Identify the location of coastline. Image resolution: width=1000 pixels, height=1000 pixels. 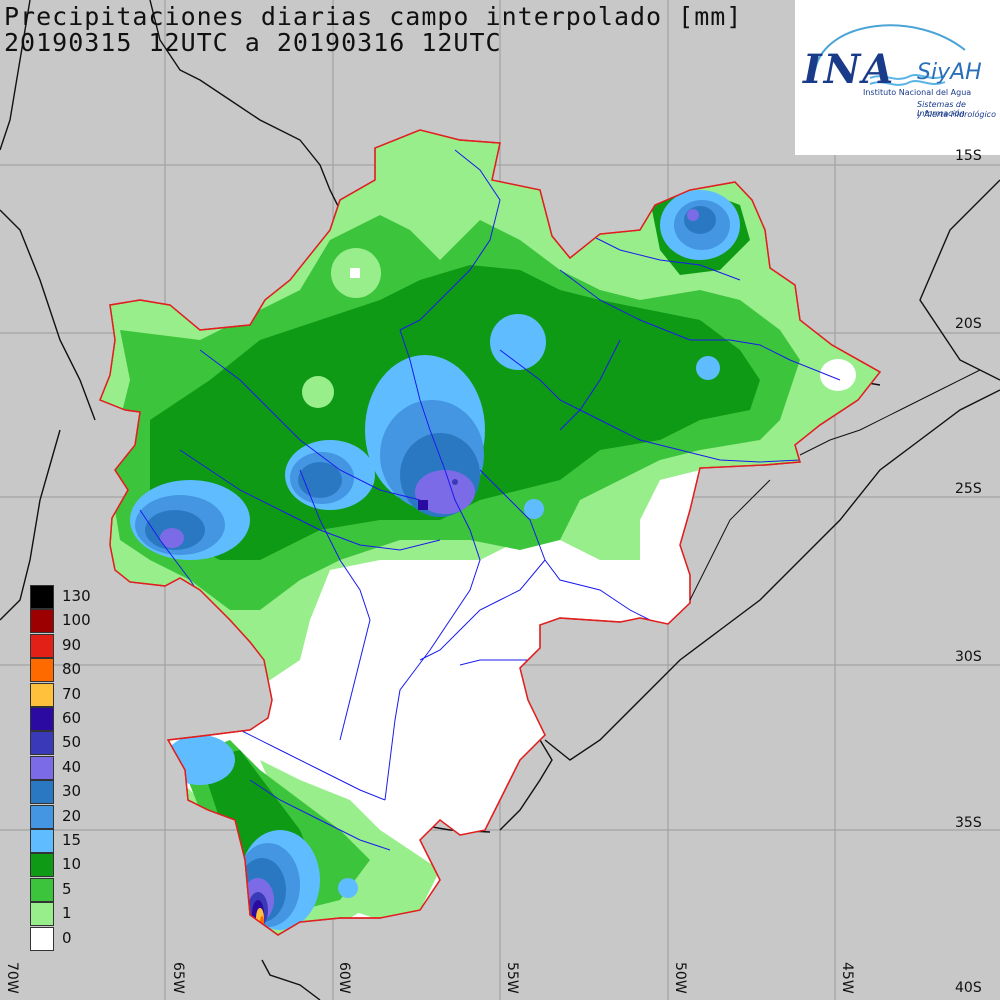
(790, 555).